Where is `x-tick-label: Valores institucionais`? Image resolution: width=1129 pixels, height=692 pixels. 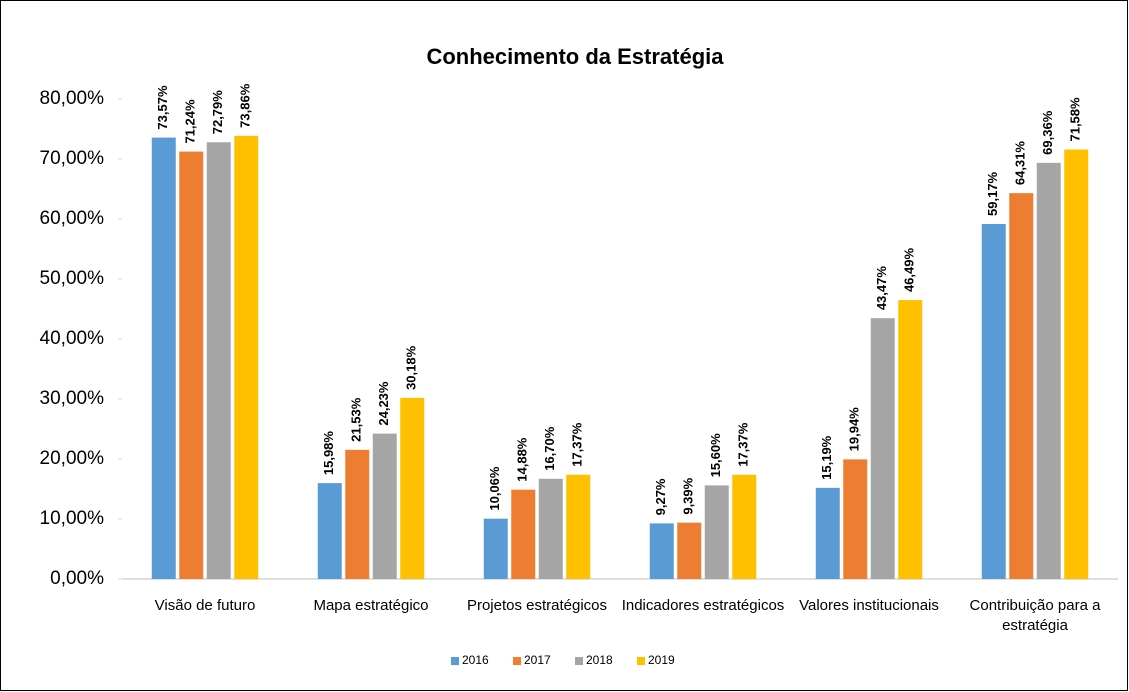 x-tick-label: Valores institucionais is located at coordinates (869, 605).